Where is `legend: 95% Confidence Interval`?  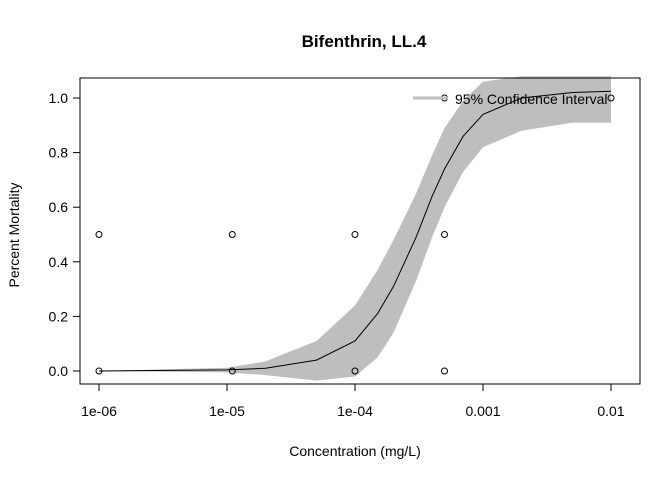 legend: 95% Confidence Interval is located at coordinates (510, 99).